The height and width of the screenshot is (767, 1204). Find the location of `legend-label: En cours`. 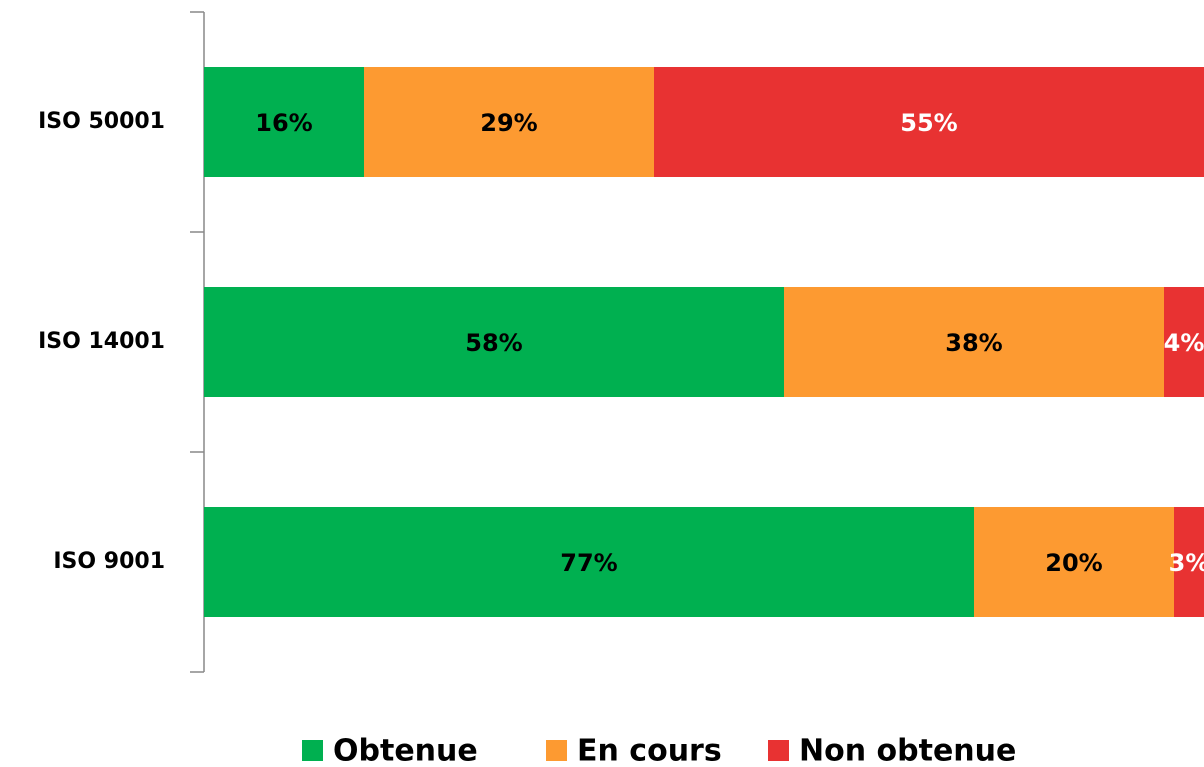

legend-label: En cours is located at coordinates (649, 750).